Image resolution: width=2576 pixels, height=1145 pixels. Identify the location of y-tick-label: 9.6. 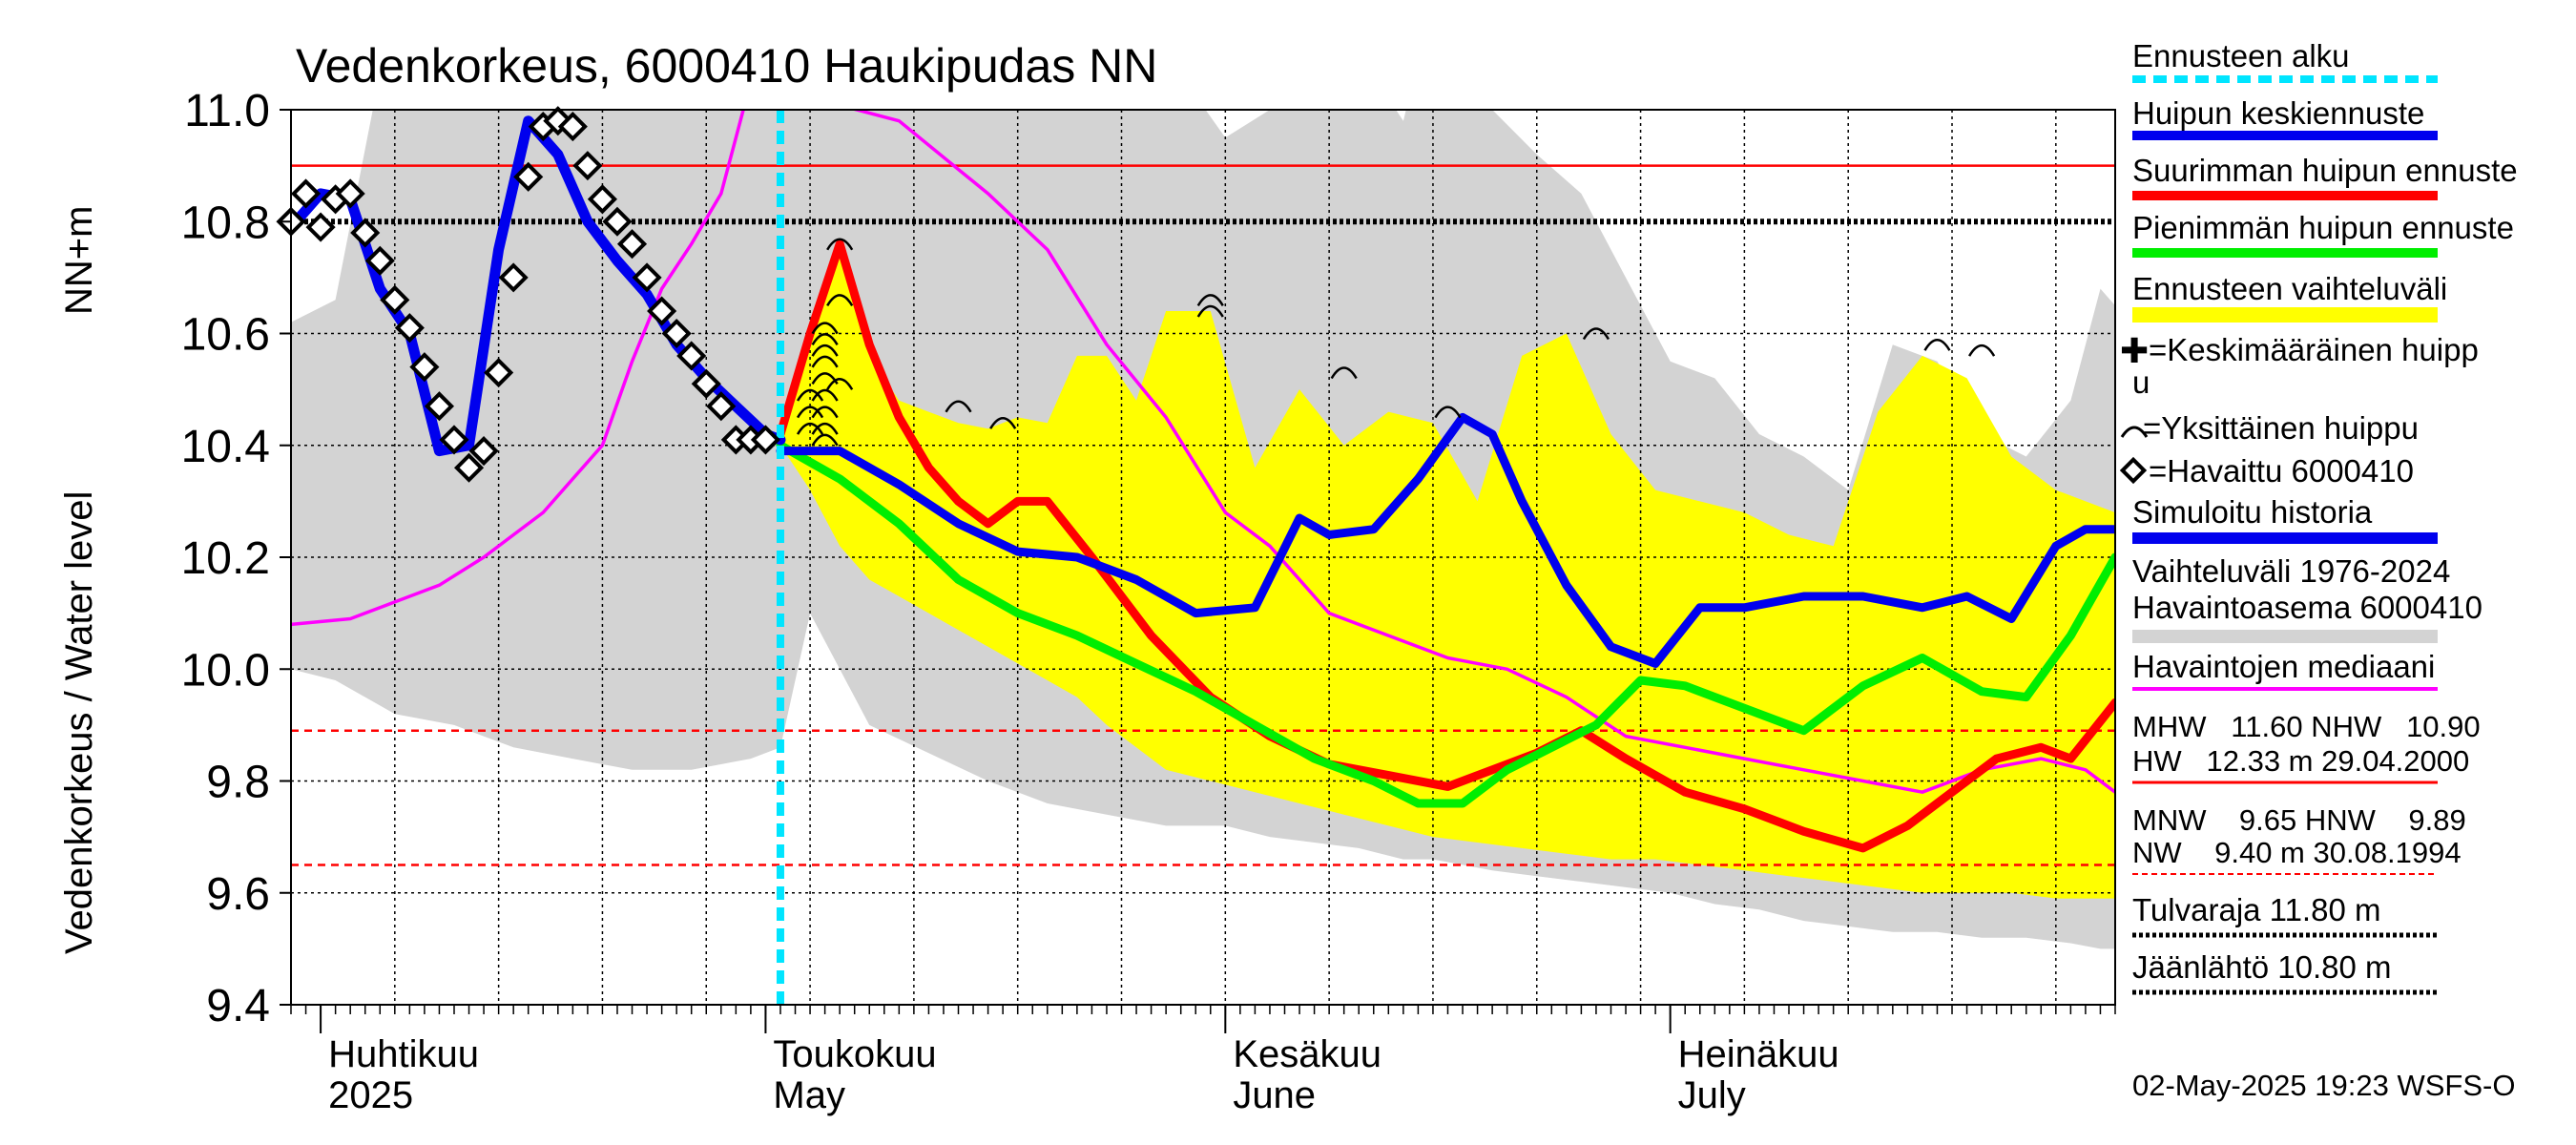
(238, 894).